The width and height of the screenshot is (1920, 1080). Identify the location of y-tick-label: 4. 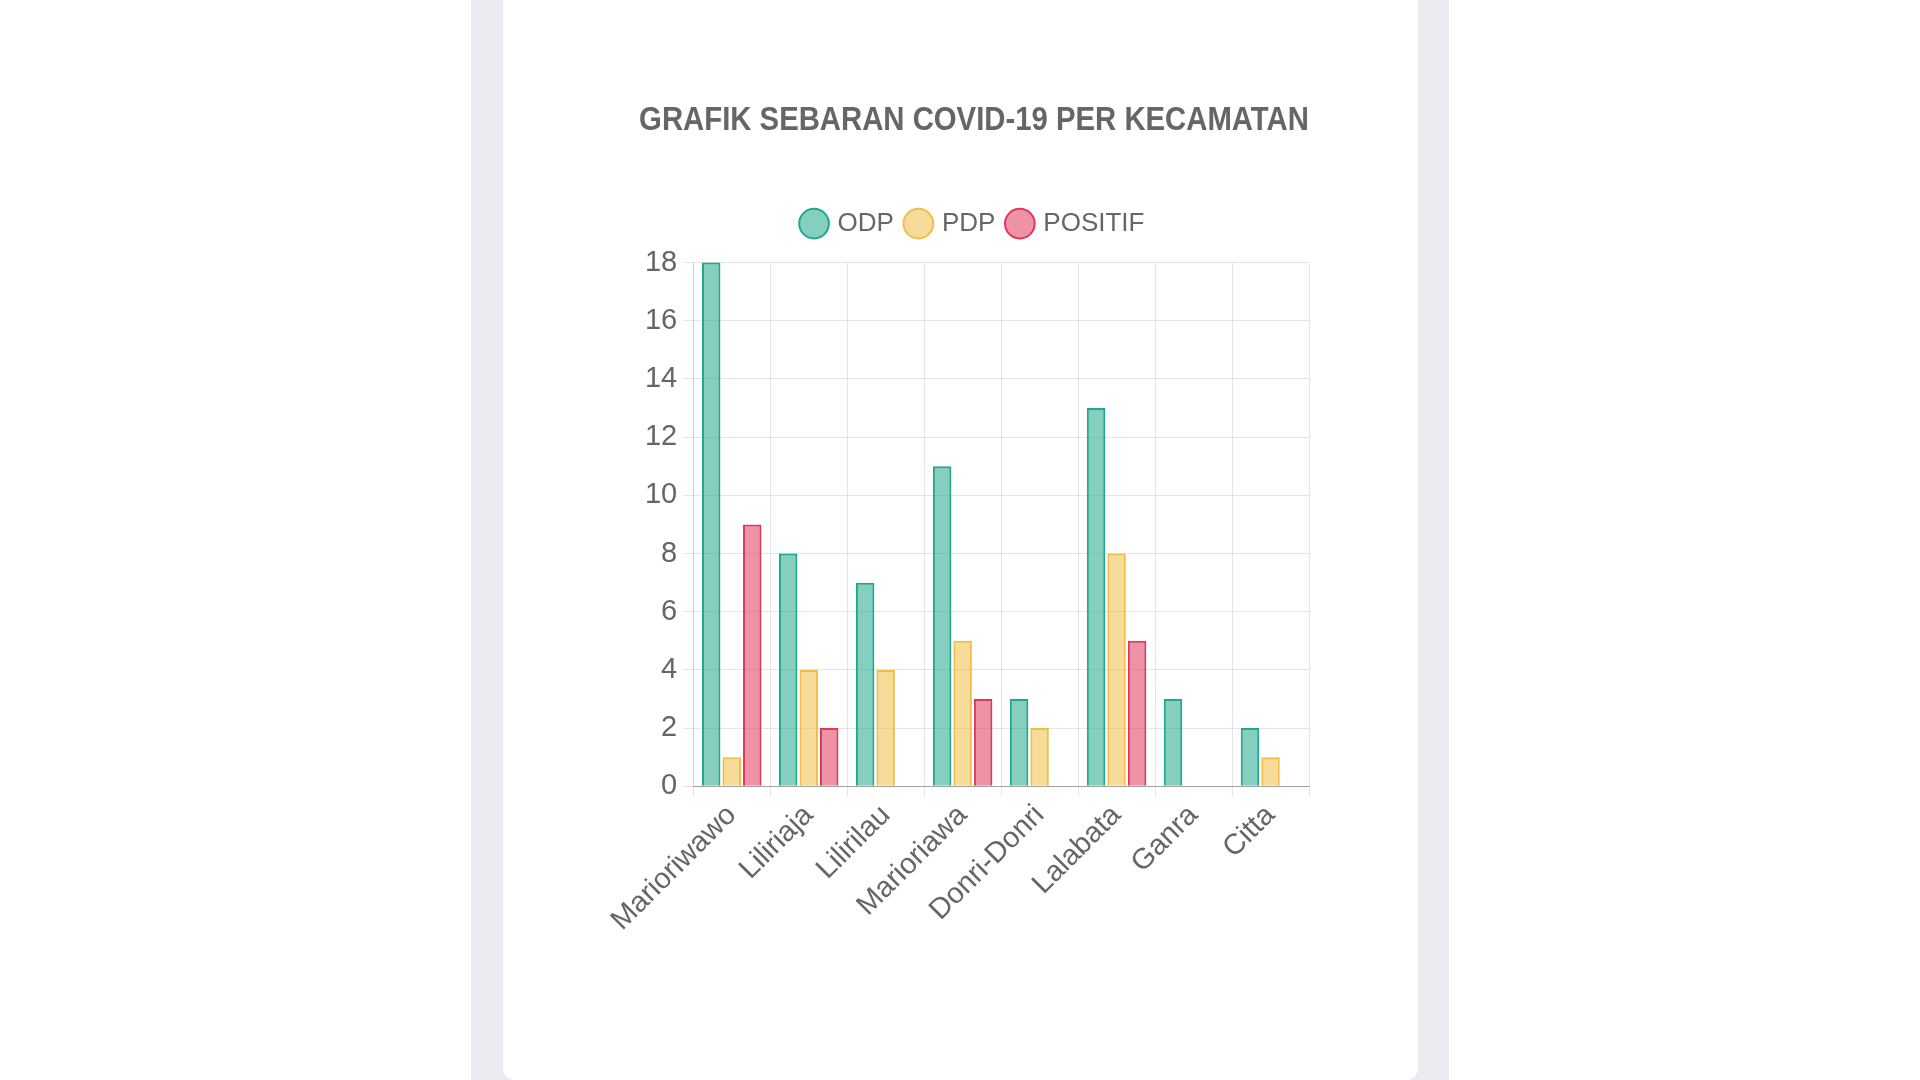
(669, 667).